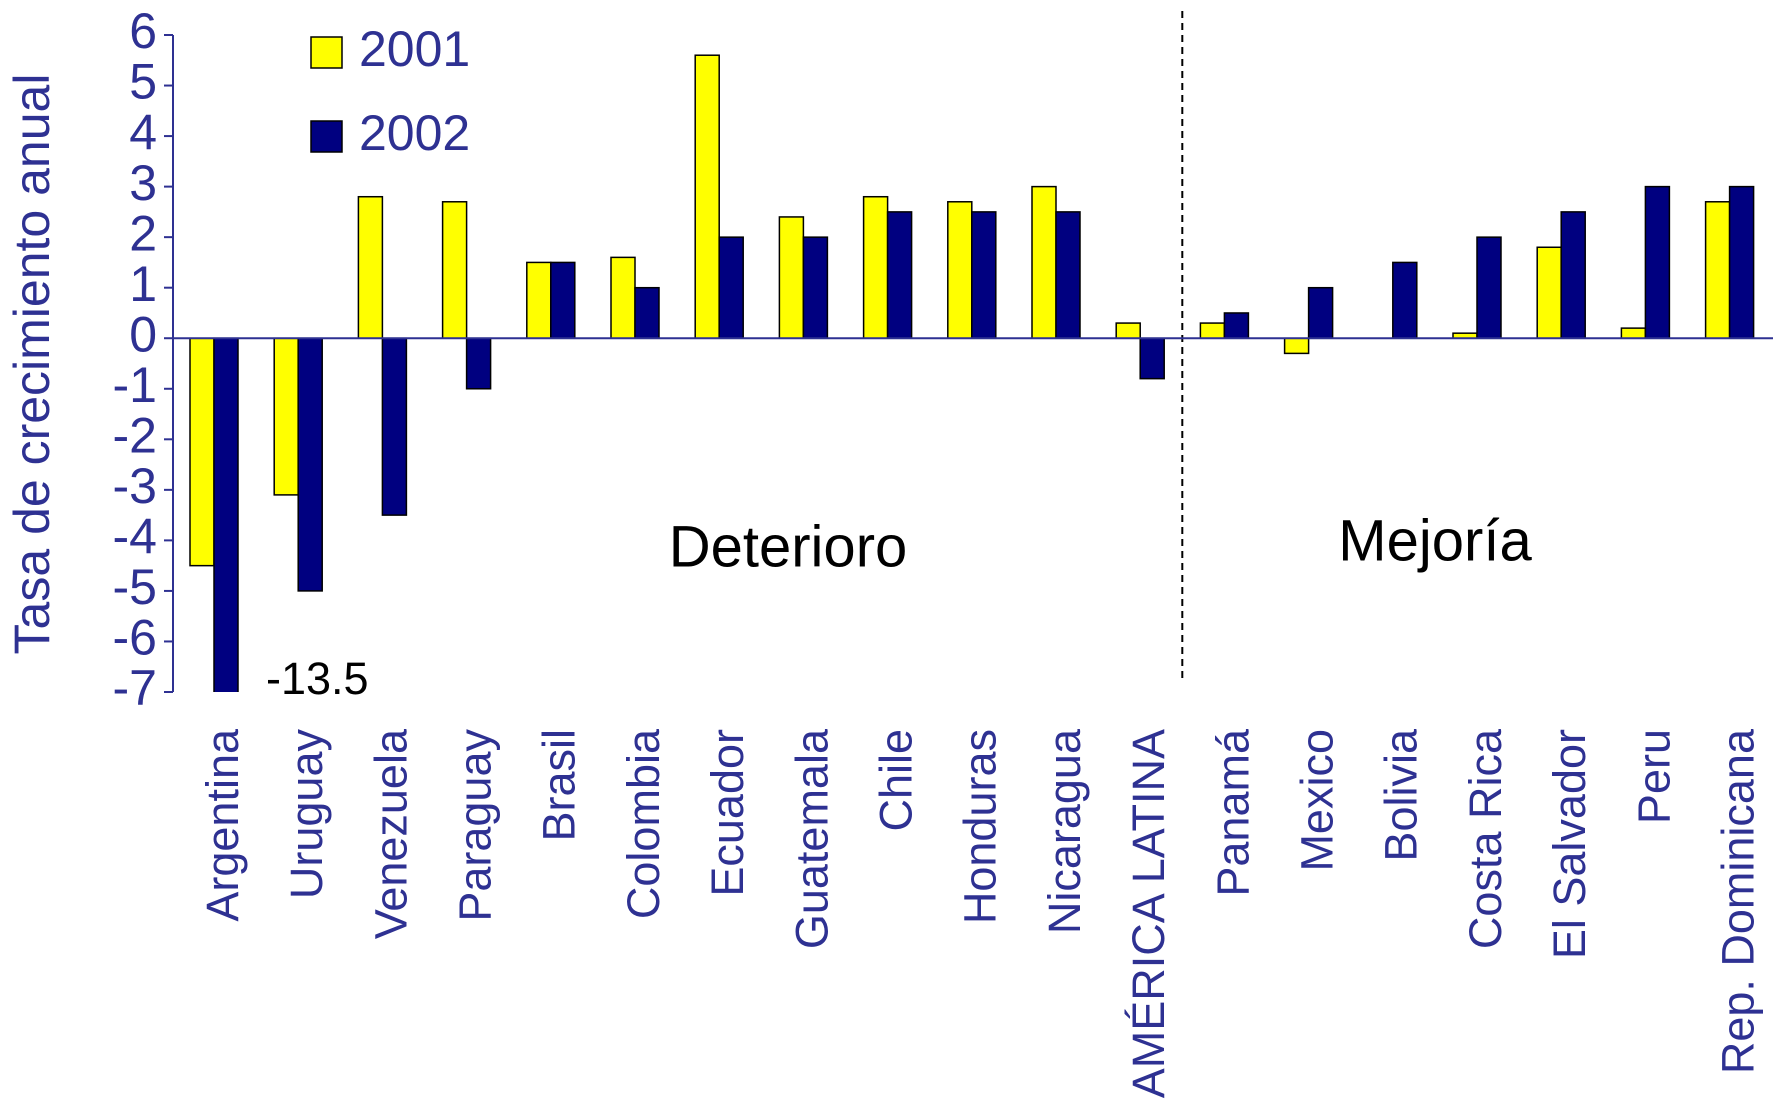 The image size is (1773, 1113). What do you see at coordinates (1316, 800) in the screenshot?
I see `x-tick-label: Mexico` at bounding box center [1316, 800].